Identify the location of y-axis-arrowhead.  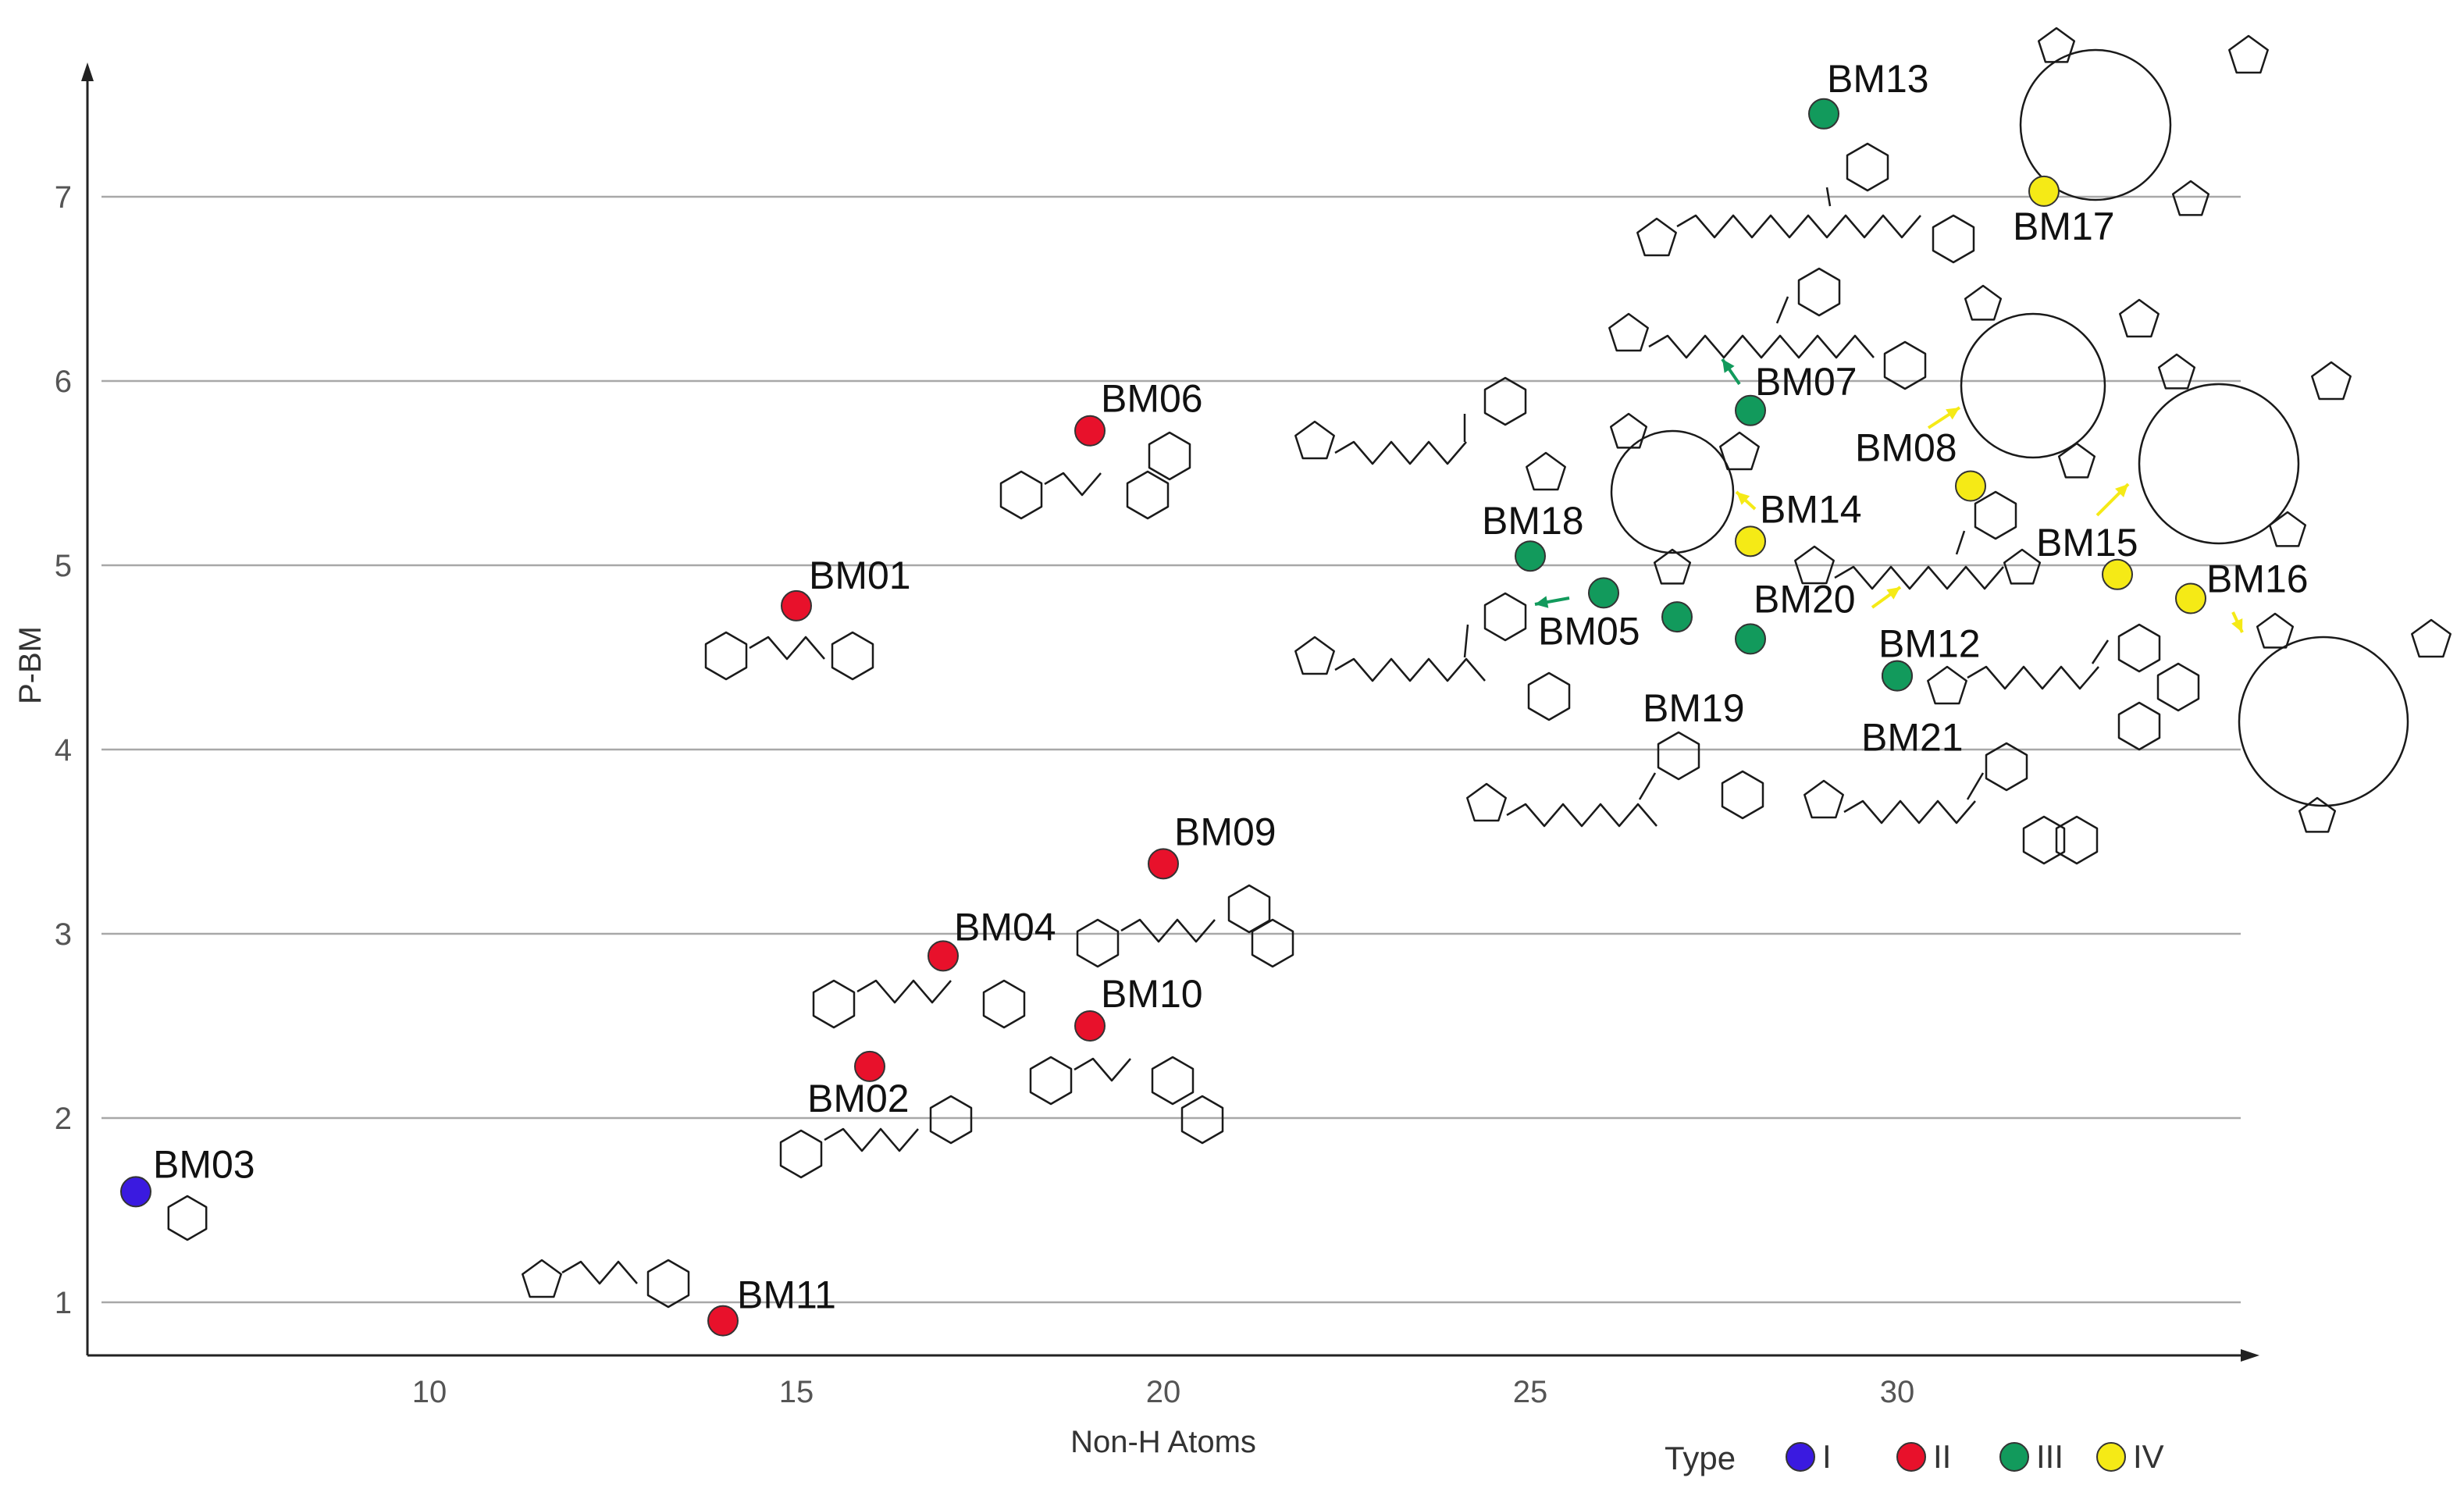
(88, 71).